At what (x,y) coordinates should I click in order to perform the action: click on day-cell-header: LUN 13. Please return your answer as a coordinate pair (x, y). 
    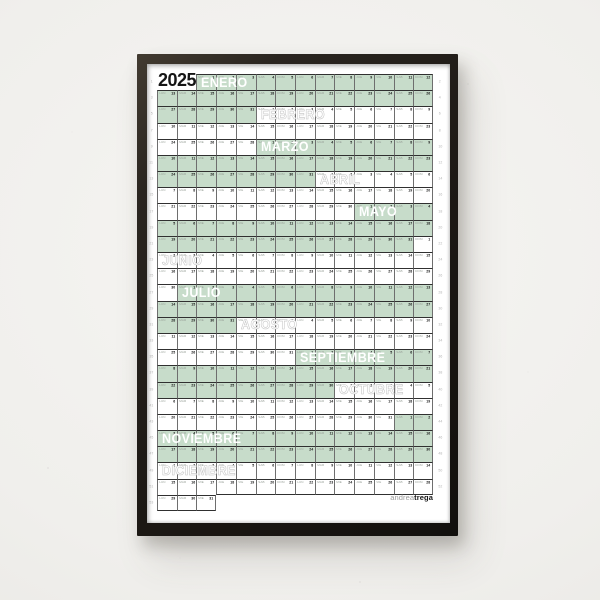
    Looking at the image, I should click on (167, 93).